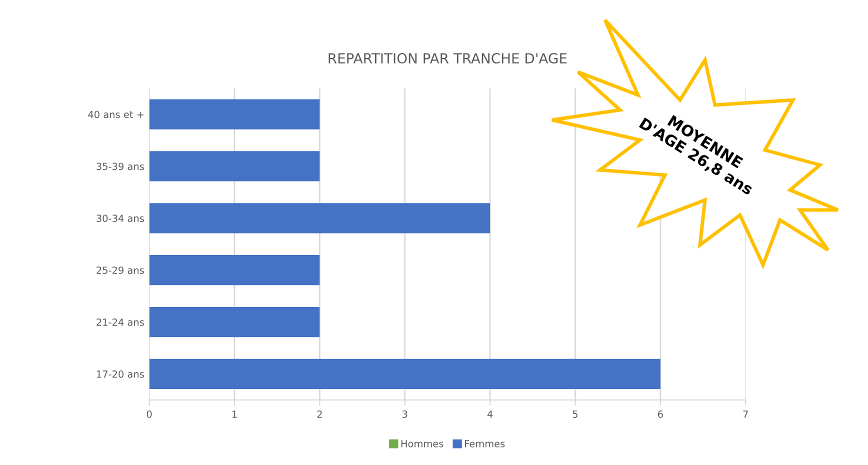 This screenshot has width=868, height=465. I want to click on y-tick-label: 35-39 ans, so click(120, 166).